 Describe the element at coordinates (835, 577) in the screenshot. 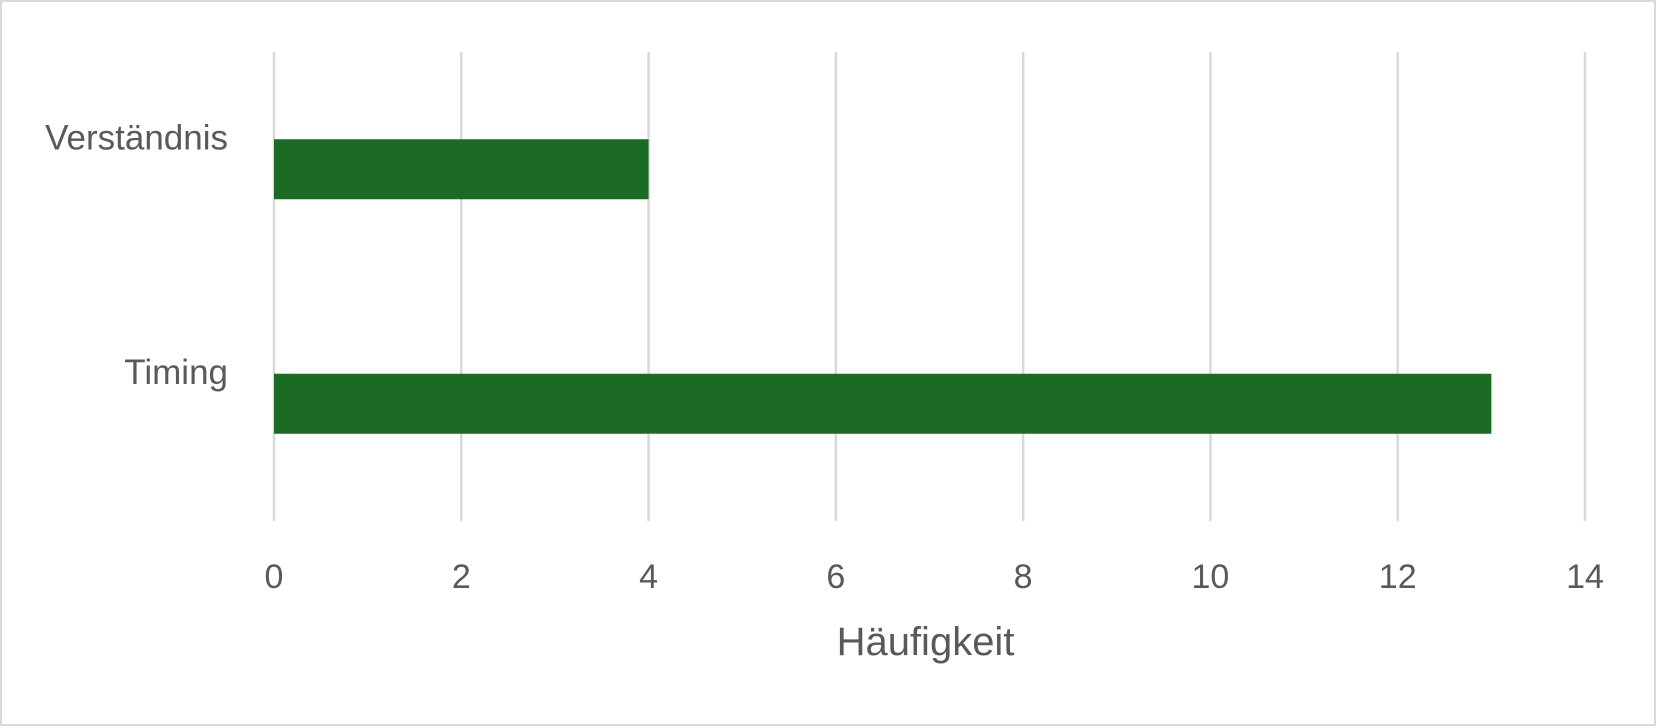

I see `x-tick-label: 6` at that location.